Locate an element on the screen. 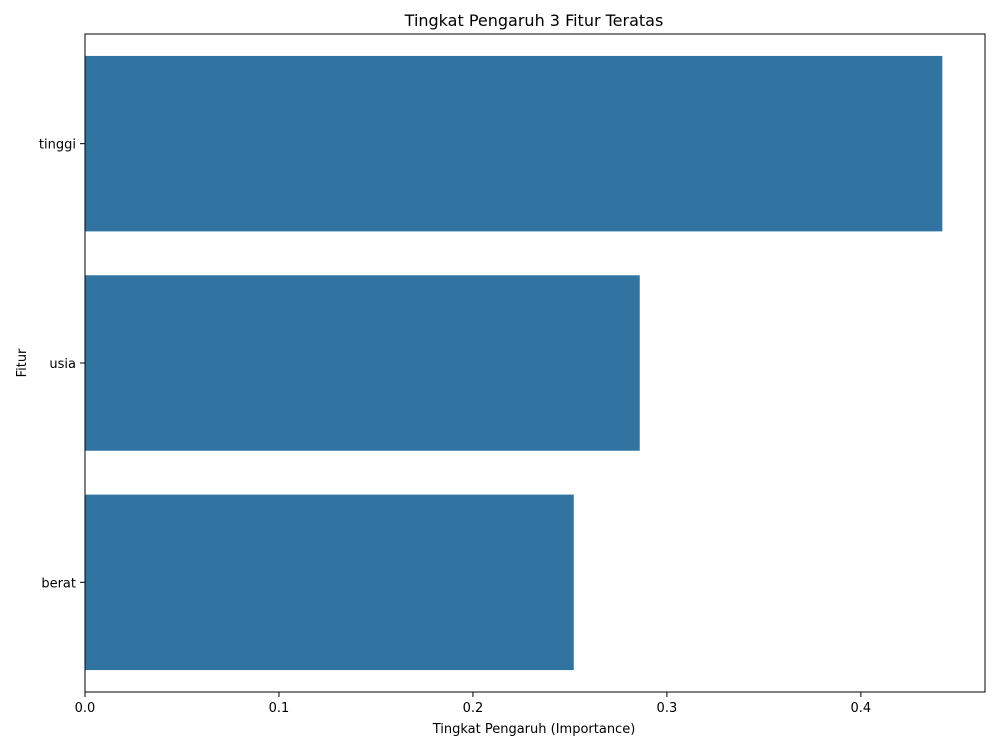  x-tick-label: 0.2 is located at coordinates (473, 708).